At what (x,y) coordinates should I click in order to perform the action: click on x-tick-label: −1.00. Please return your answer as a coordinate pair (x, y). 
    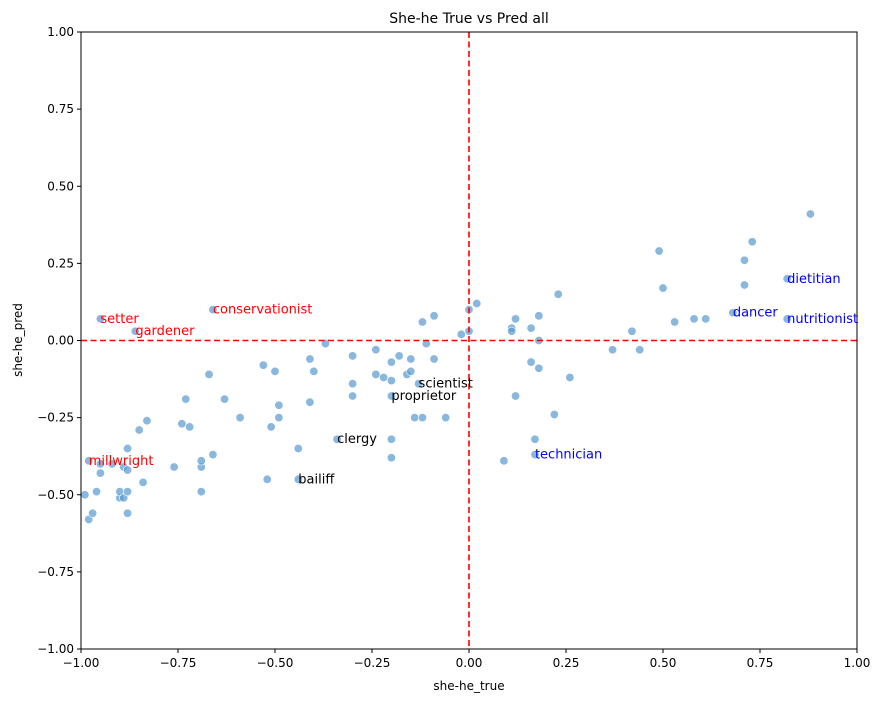
    Looking at the image, I should click on (81, 663).